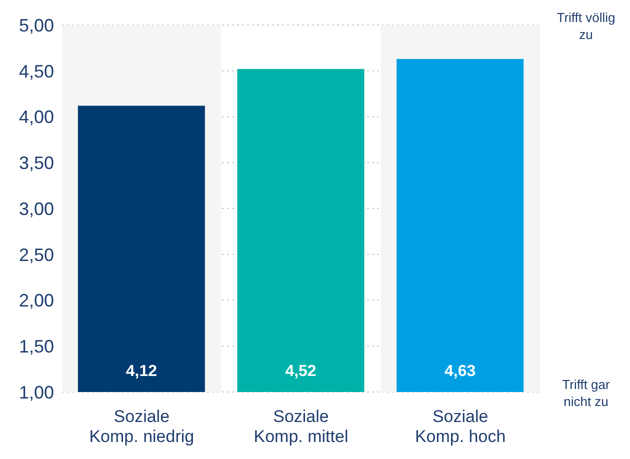  What do you see at coordinates (36, 392) in the screenshot?
I see `y-tick-label: 1,00` at bounding box center [36, 392].